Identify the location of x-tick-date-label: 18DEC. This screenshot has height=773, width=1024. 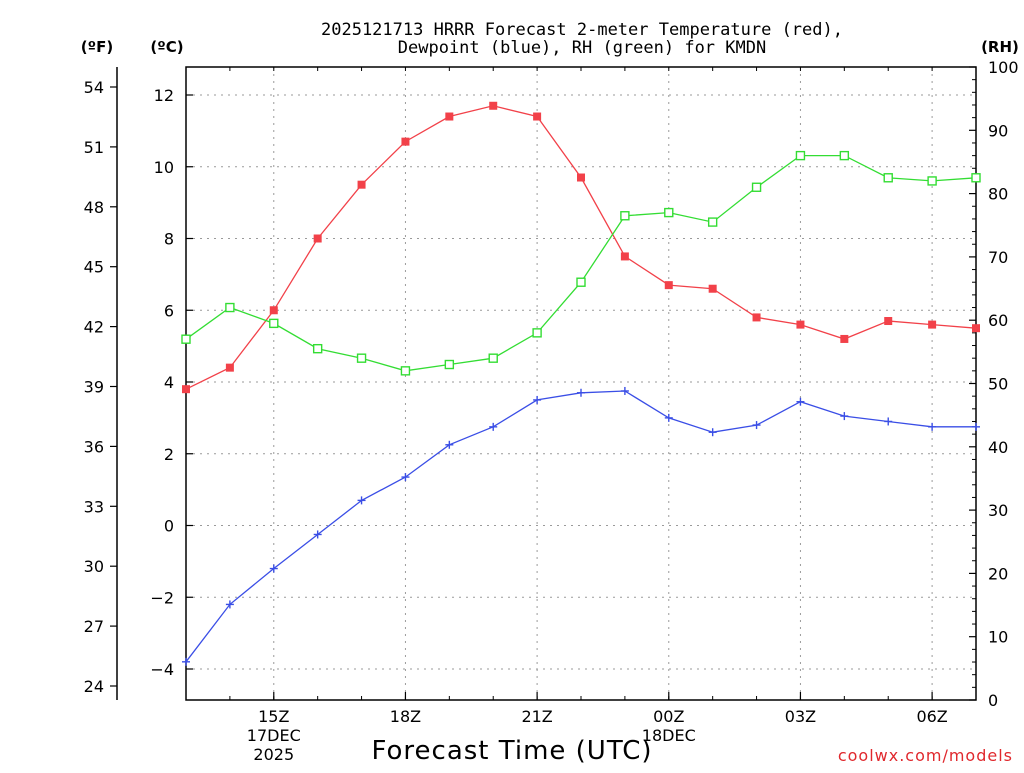
(669, 735).